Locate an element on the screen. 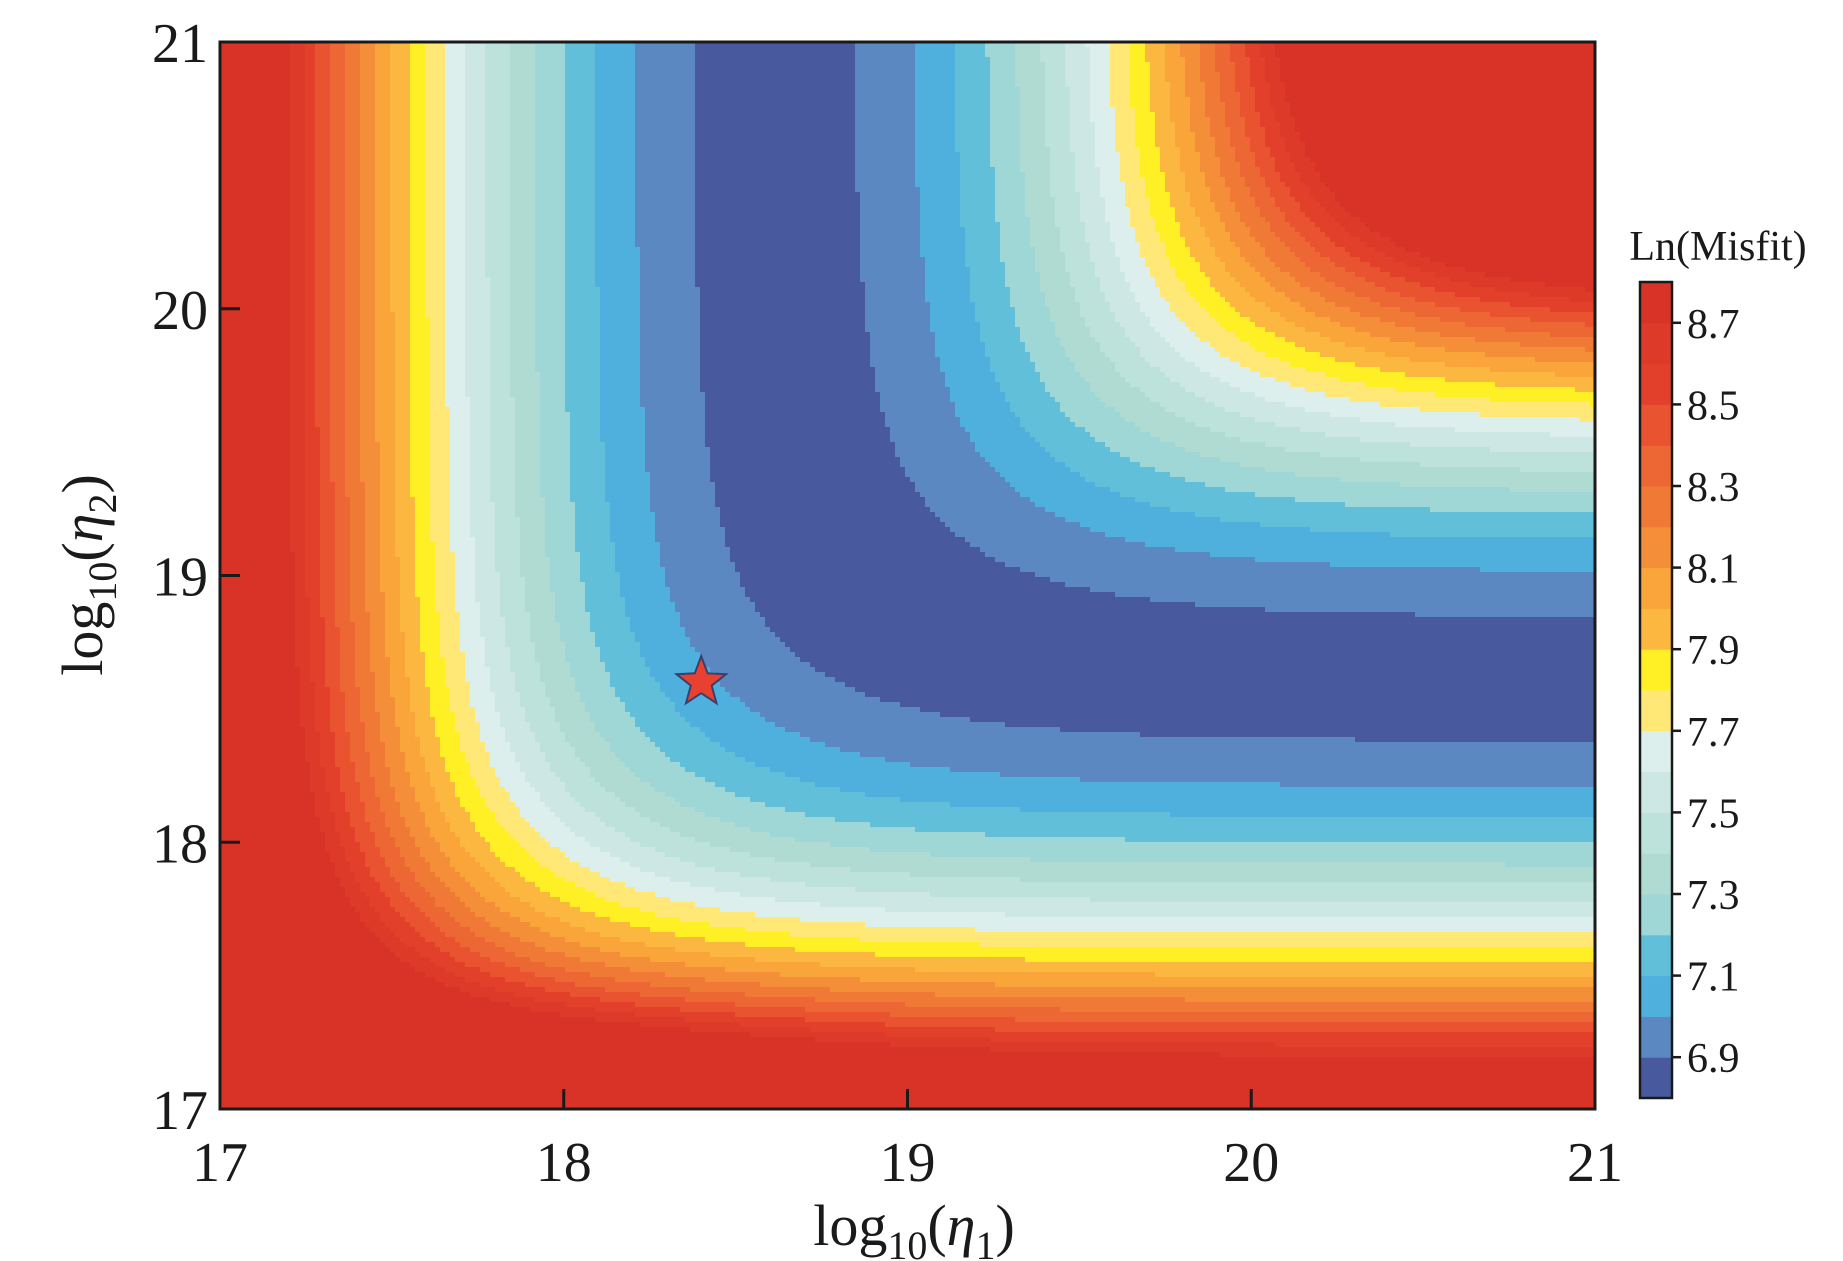 Image resolution: width=1843 pixels, height=1261 pixels. colorbar-frame is located at coordinates (1656, 690).